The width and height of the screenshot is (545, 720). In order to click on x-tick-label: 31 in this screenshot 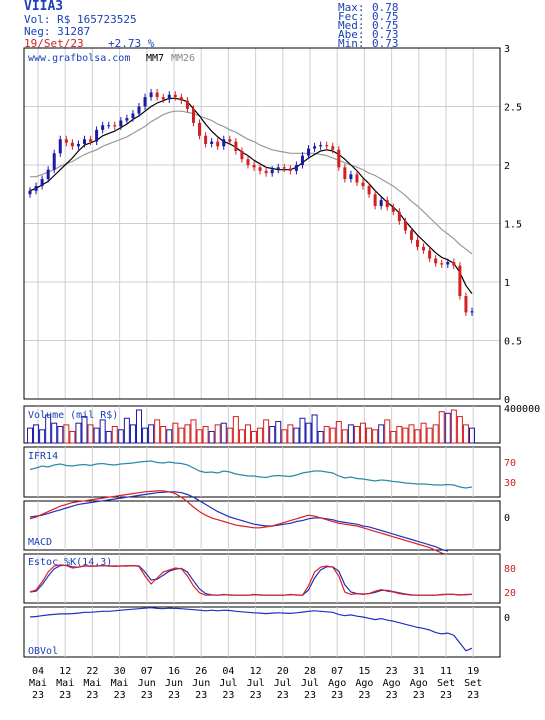, I will do `click(419, 671)`.